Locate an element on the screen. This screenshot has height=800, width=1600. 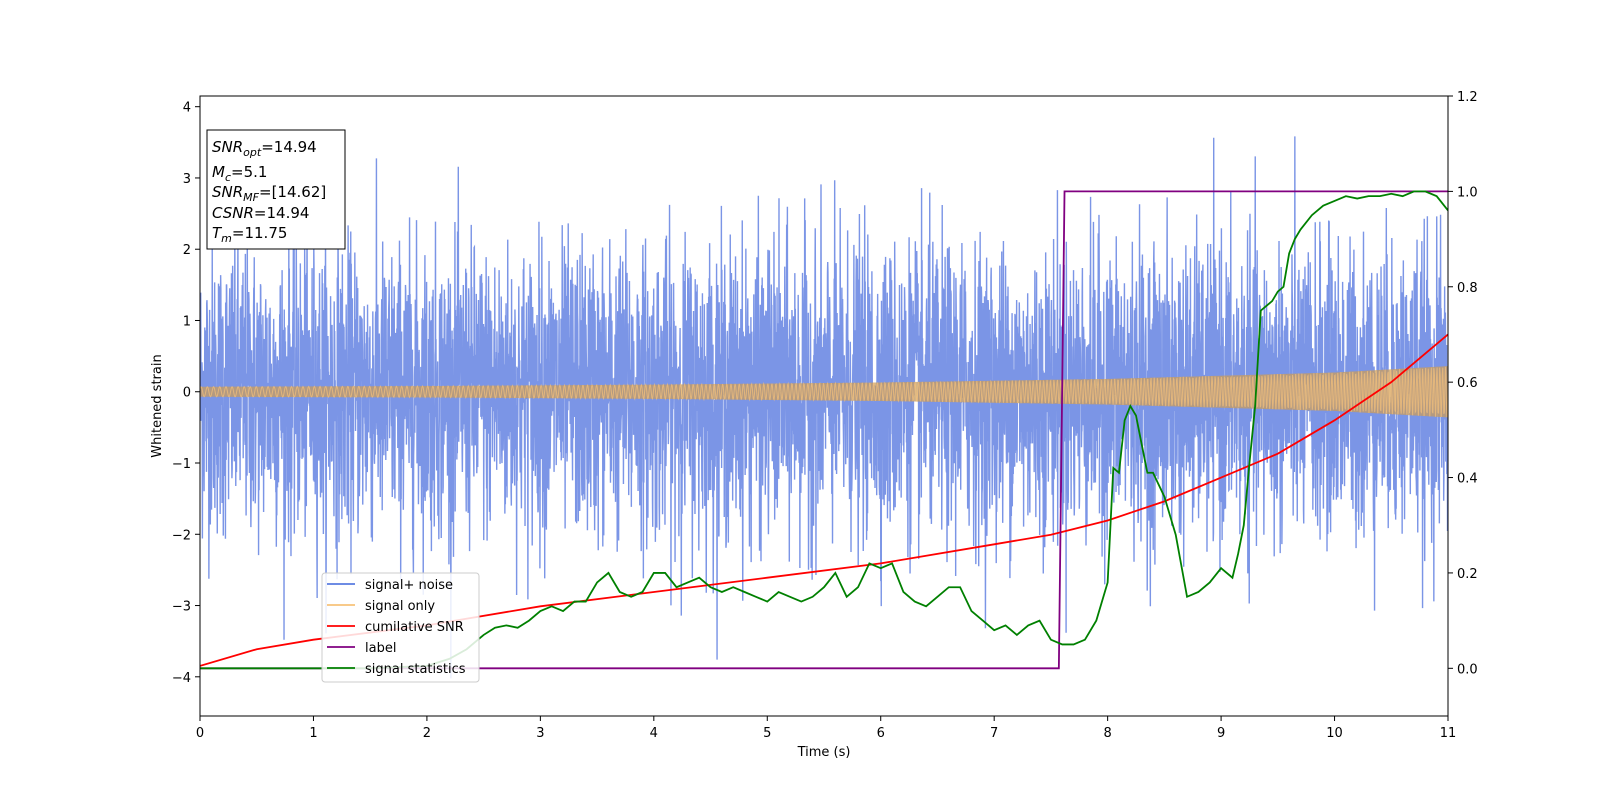
legend-entry-label: signal+ noise is located at coordinates (409, 585).